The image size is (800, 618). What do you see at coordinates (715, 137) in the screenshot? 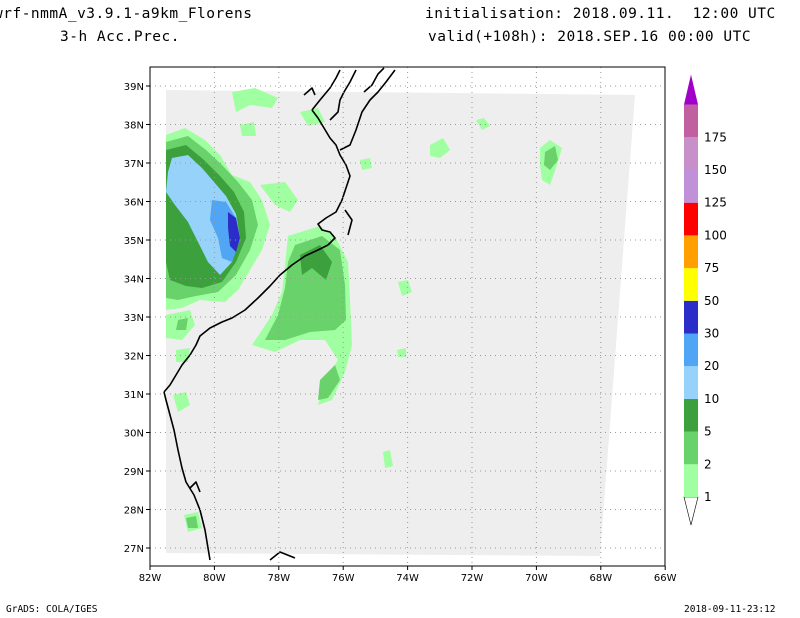
I see `colorbar-label: 175` at bounding box center [715, 137].